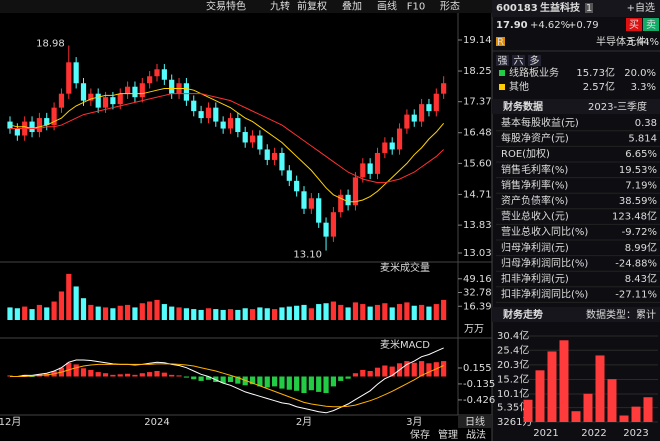  What do you see at coordinates (636, 414) in the screenshot?
I see `finance-bar` at bounding box center [636, 414].